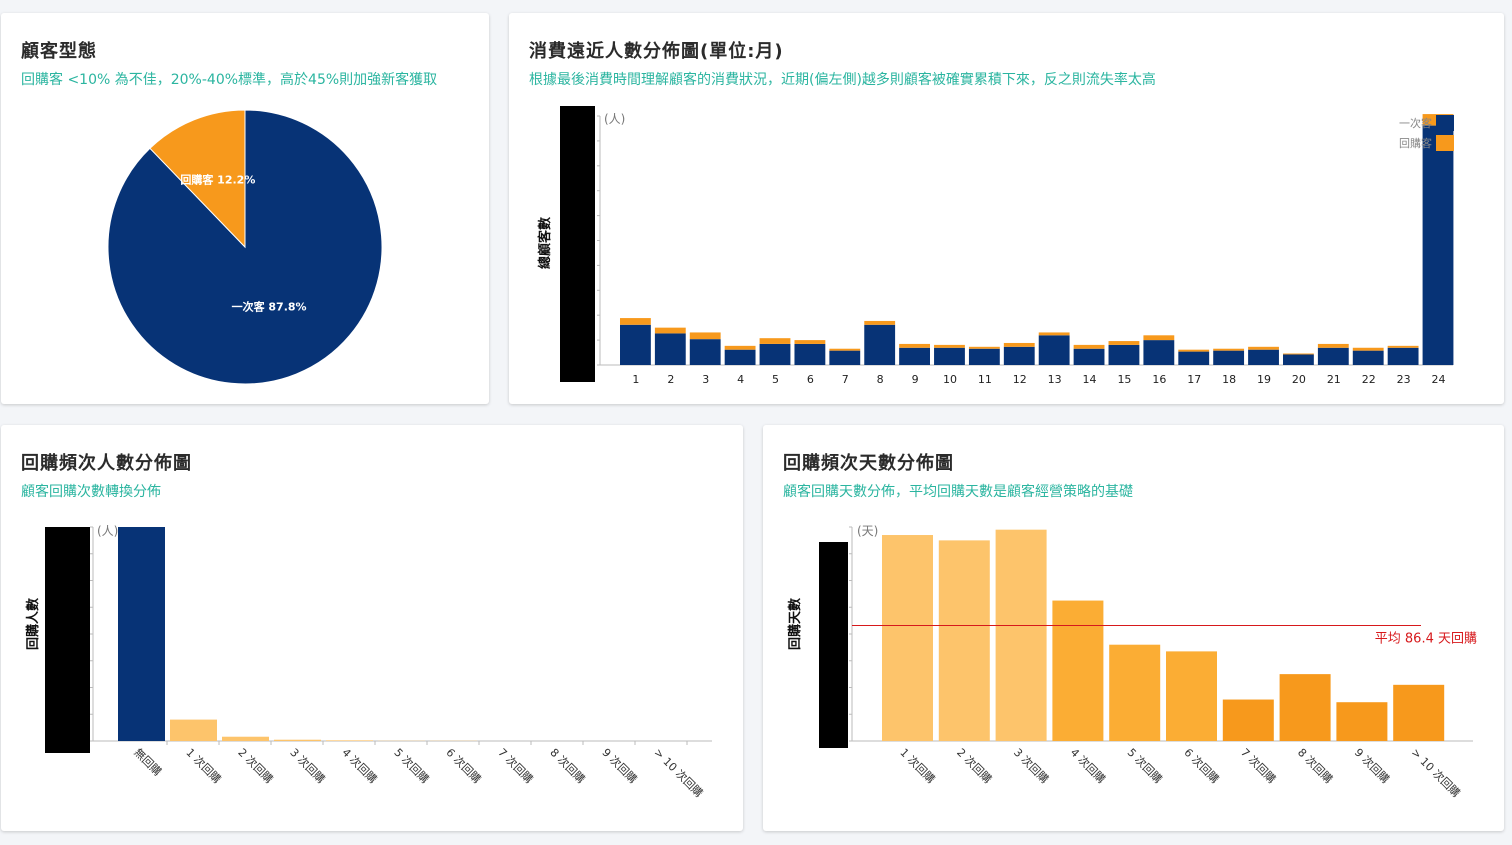 This screenshot has height=845, width=1512. What do you see at coordinates (1315, 765) in the screenshot?
I see `x-tick-label: 8 次回購` at bounding box center [1315, 765].